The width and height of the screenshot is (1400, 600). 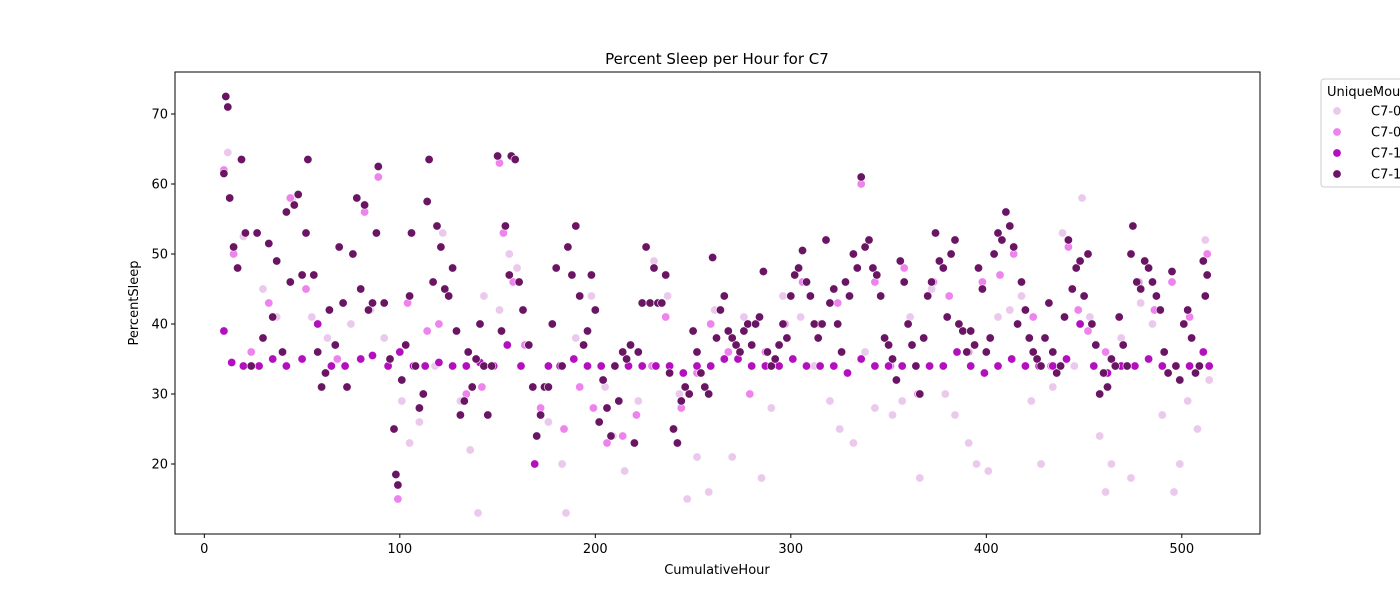 What do you see at coordinates (159, 255) in the screenshot?
I see `y-tick-label: 50` at bounding box center [159, 255].